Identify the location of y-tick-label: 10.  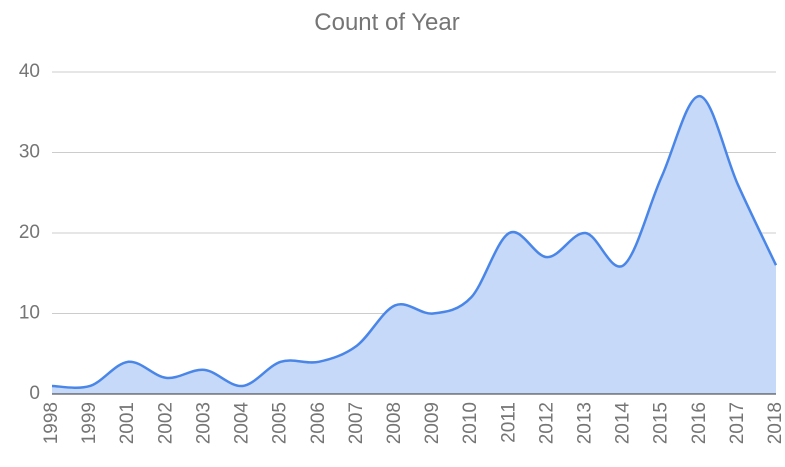
(29, 313).